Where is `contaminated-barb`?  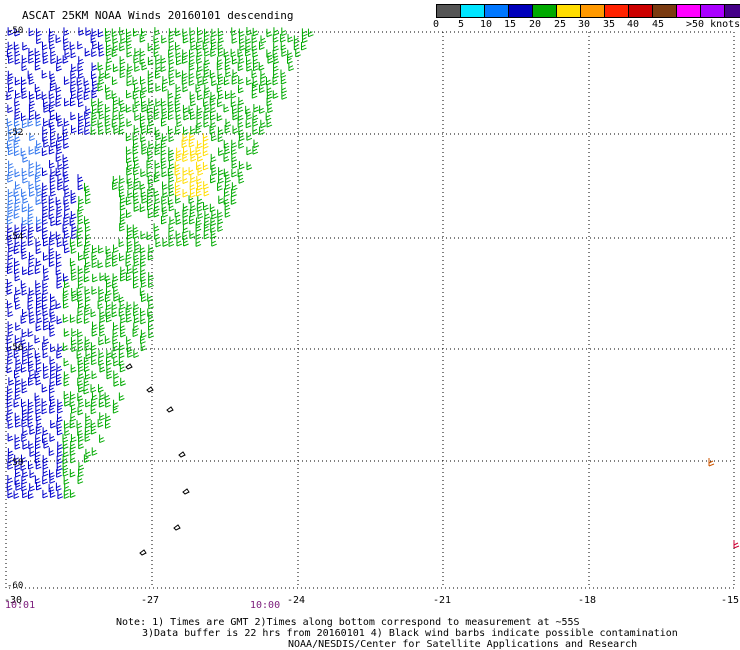 contaminated-barb is located at coordinates (150, 389).